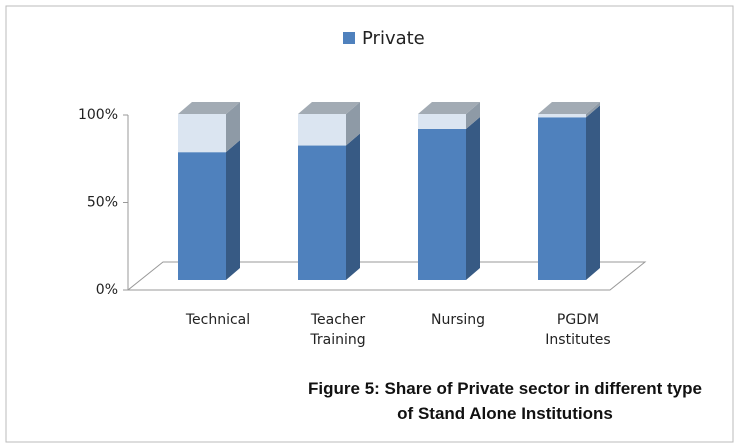  What do you see at coordinates (386, 276) in the screenshot?
I see `floor` at bounding box center [386, 276].